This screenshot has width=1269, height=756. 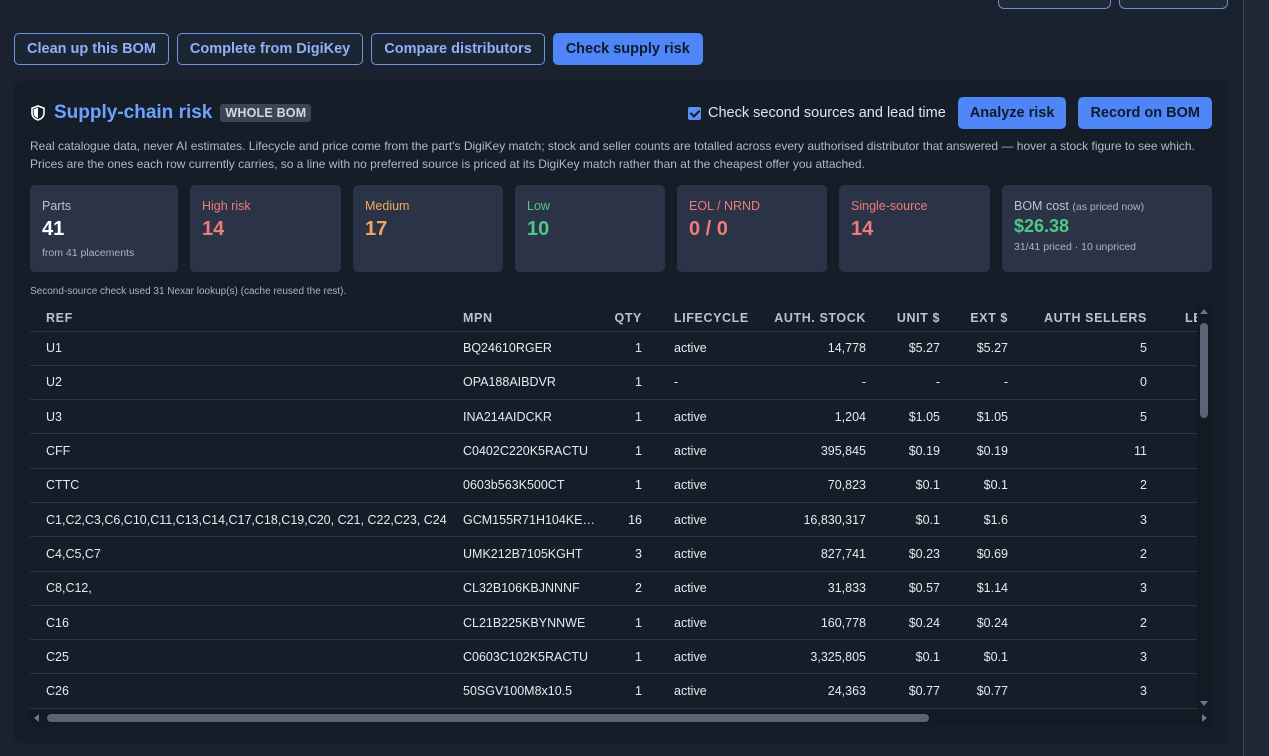 I want to click on auth-sellers-cell: 2, so click(x=1085, y=554).